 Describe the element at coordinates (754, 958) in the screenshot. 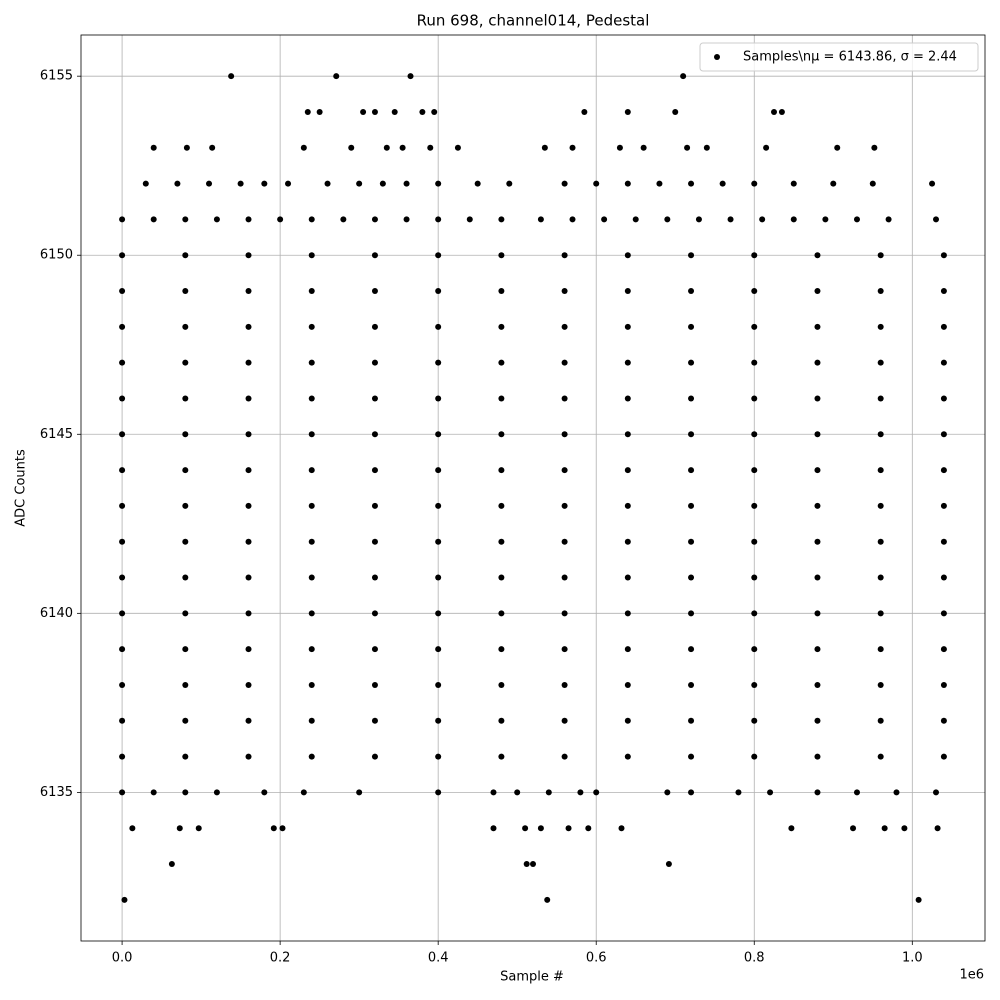

I see `x-tick-label: 0.8` at that location.